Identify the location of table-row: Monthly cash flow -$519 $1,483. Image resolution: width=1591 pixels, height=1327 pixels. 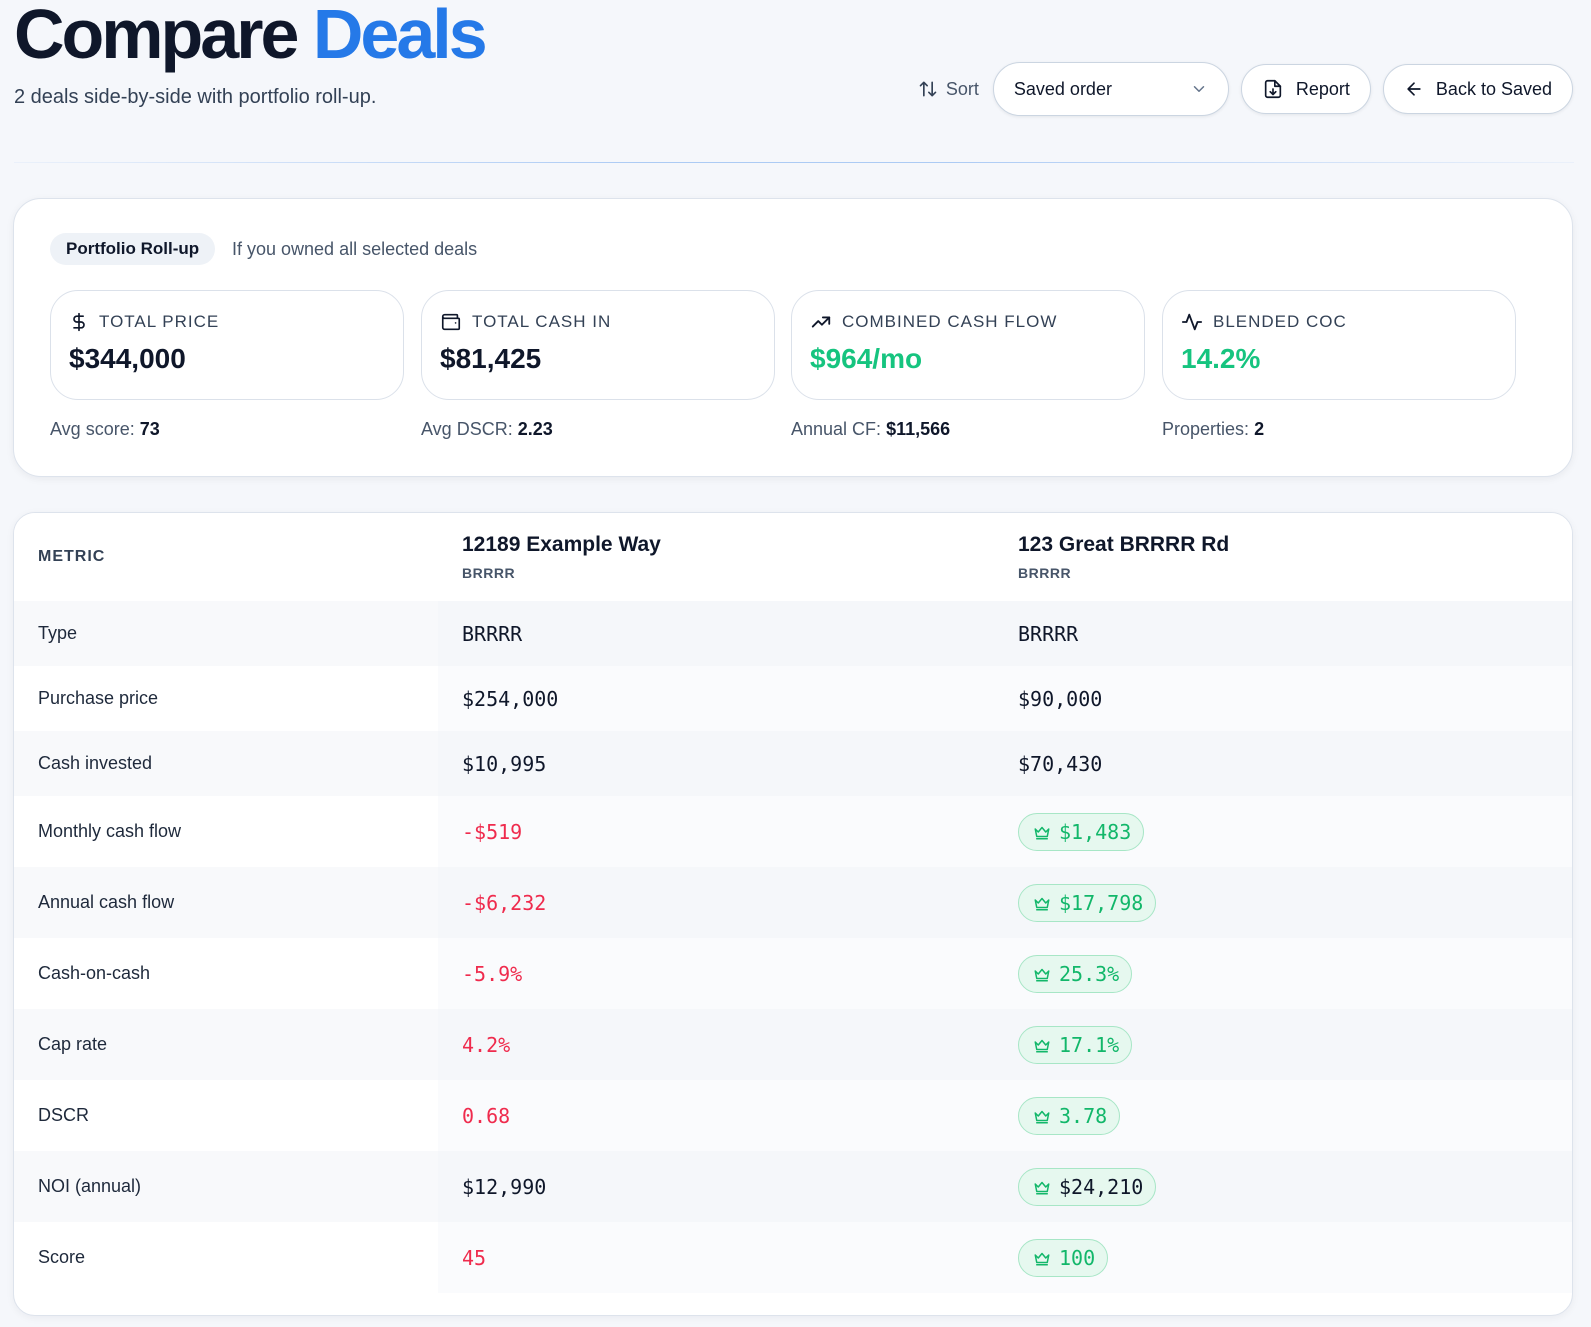
(793, 831).